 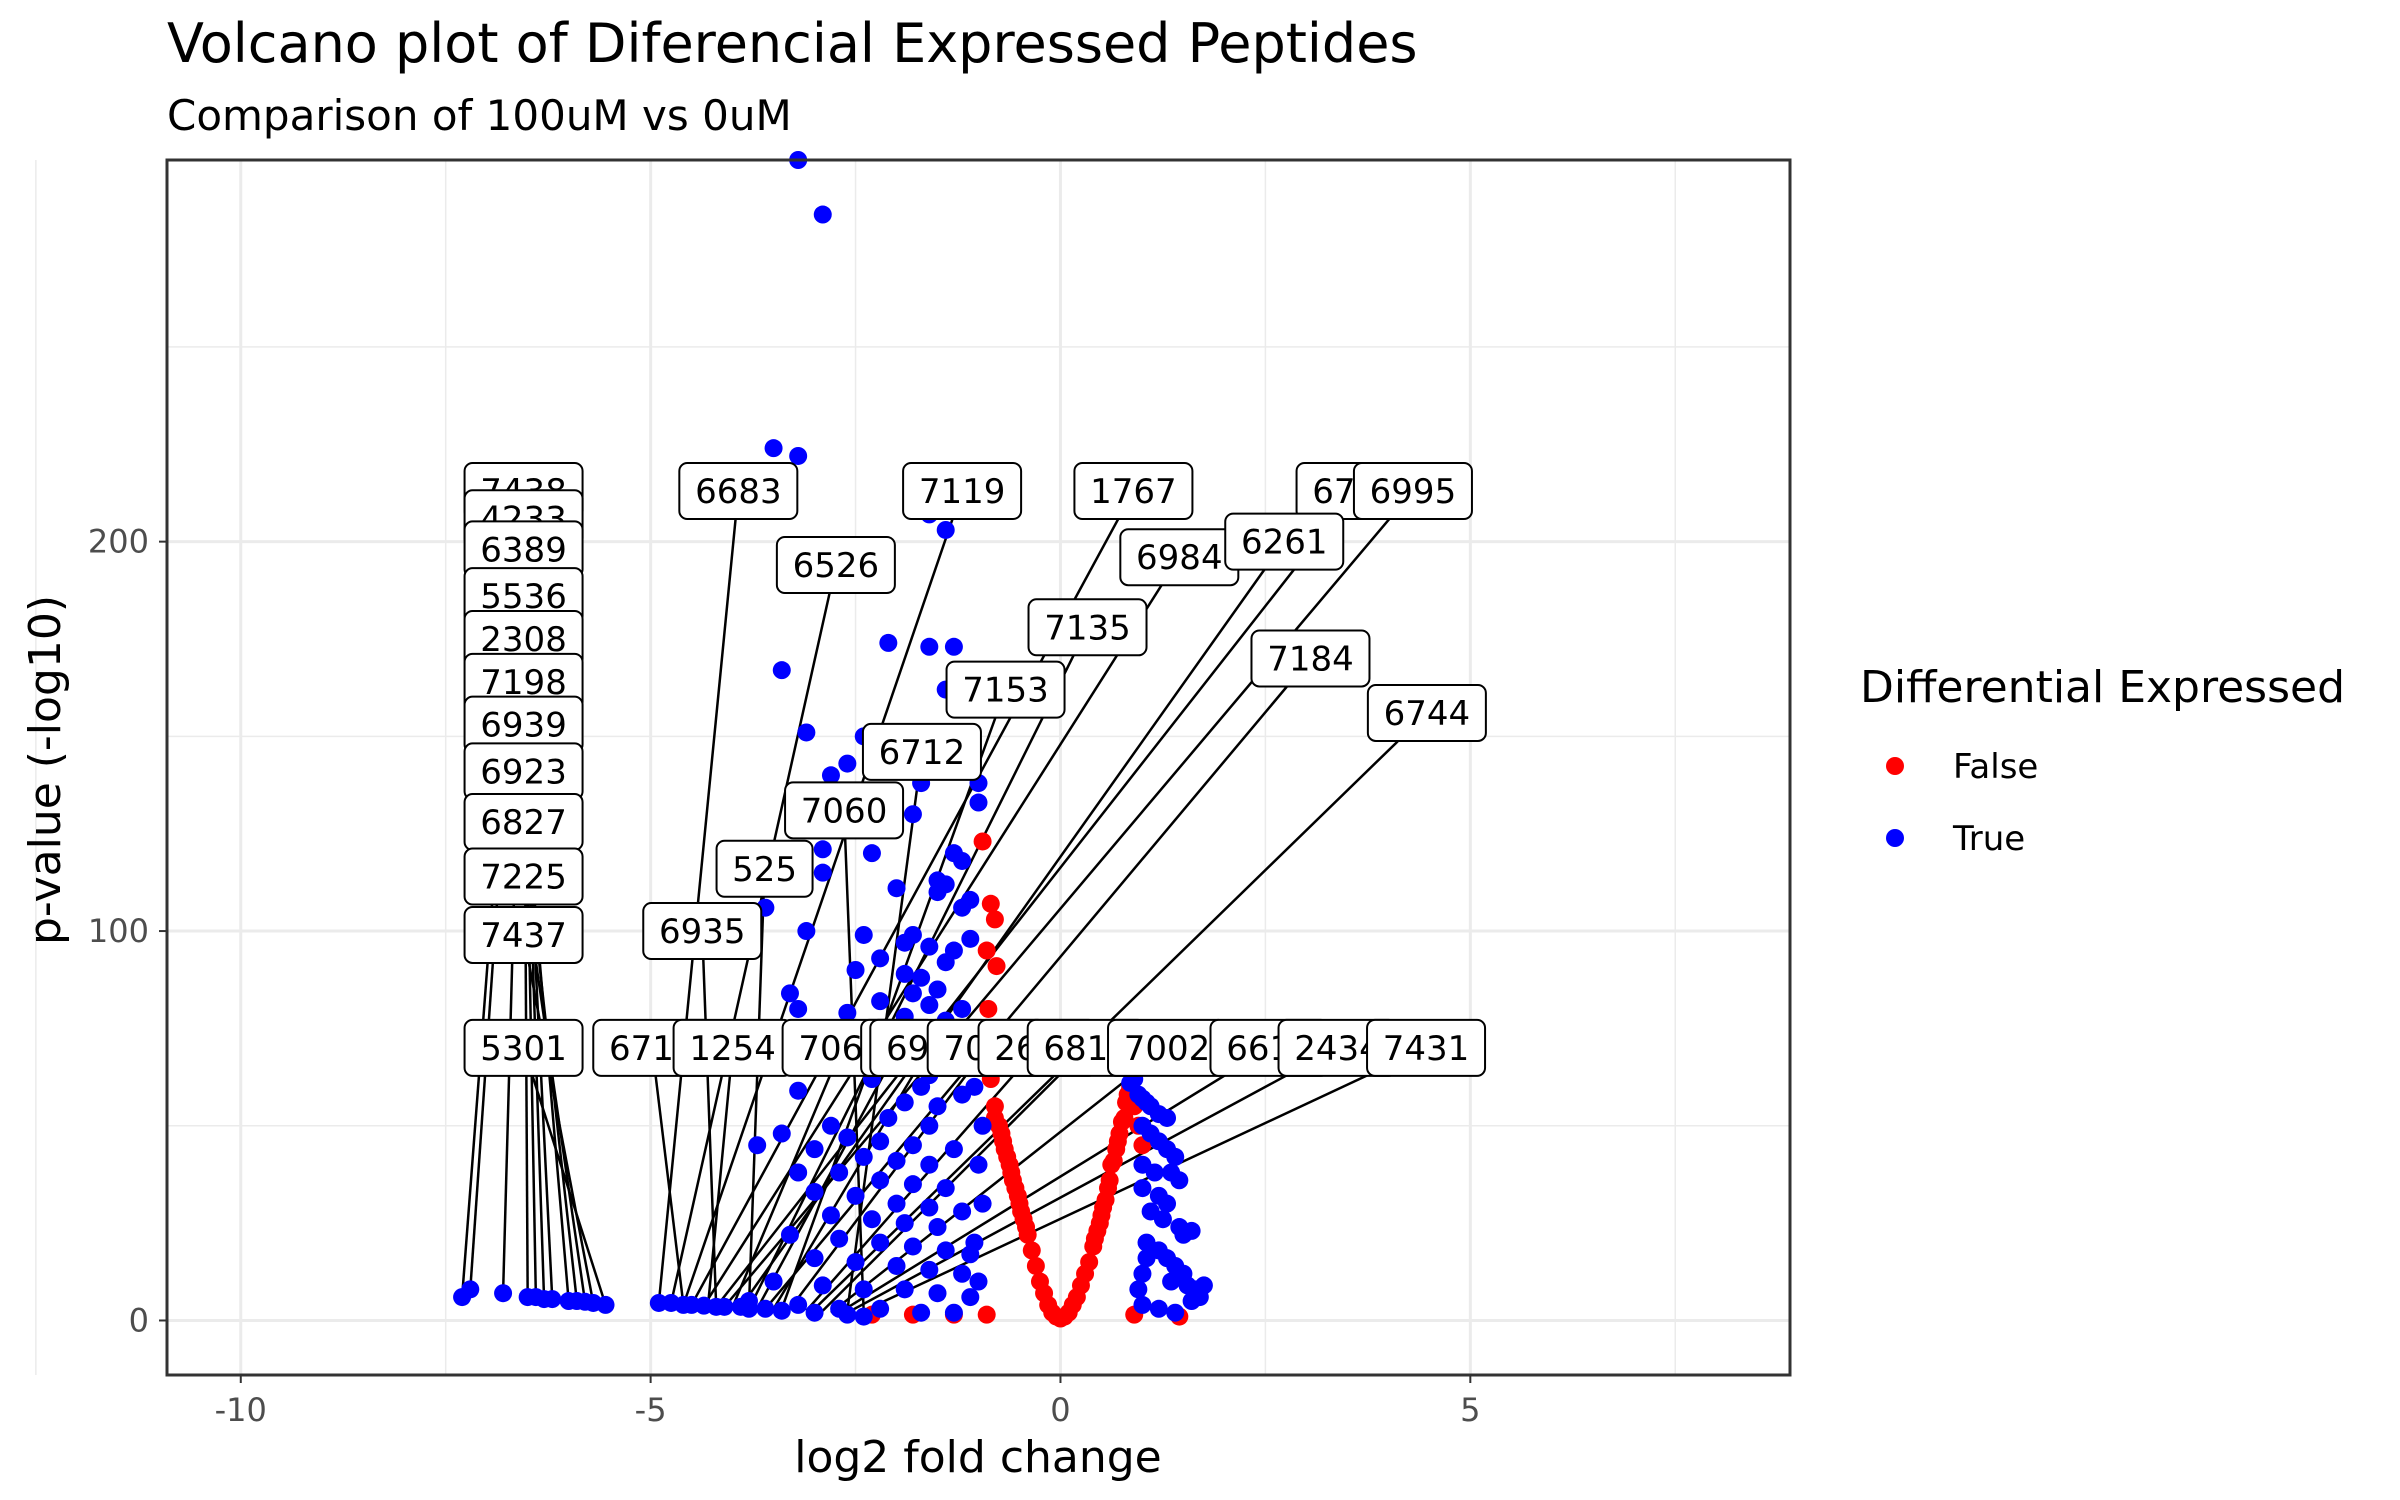 What do you see at coordinates (1310, 659) in the screenshot?
I see `point-label-text: 7184` at bounding box center [1310, 659].